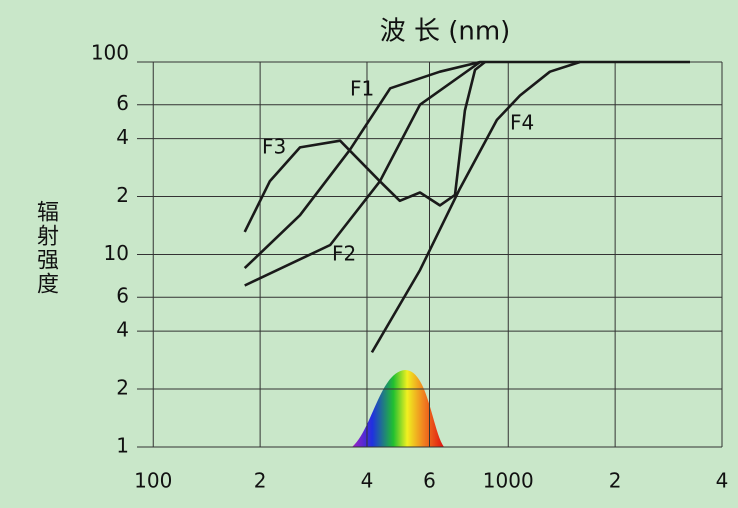  Describe the element at coordinates (522, 123) in the screenshot. I see `series-label: F4` at that location.